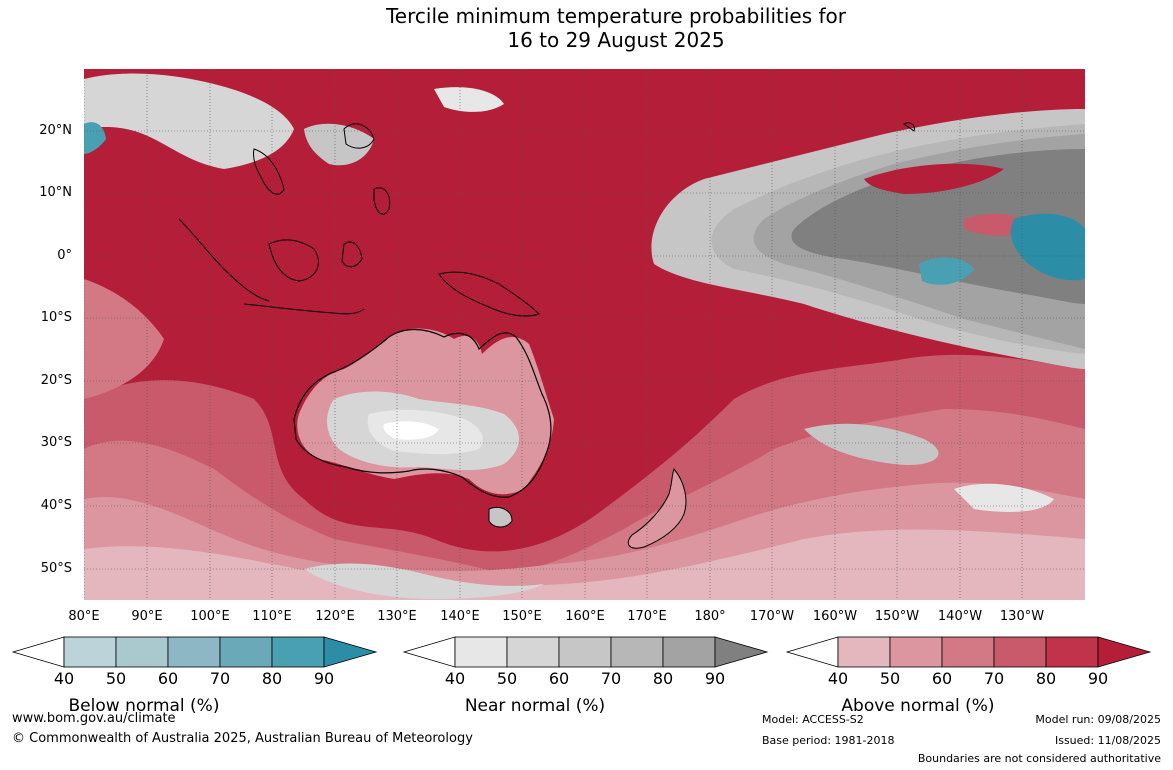  I want to click on tasmania-outline, so click(500, 517).